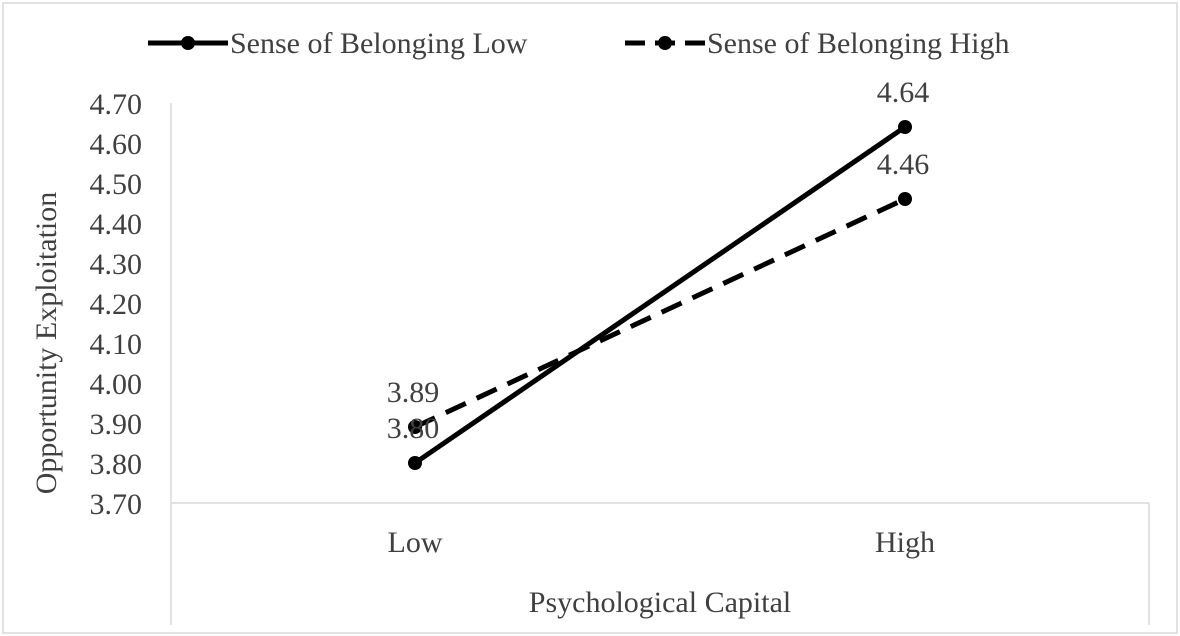 Image resolution: width=1180 pixels, height=636 pixels. I want to click on legend-label-series-2: Sense of Belonging High, so click(858, 43).